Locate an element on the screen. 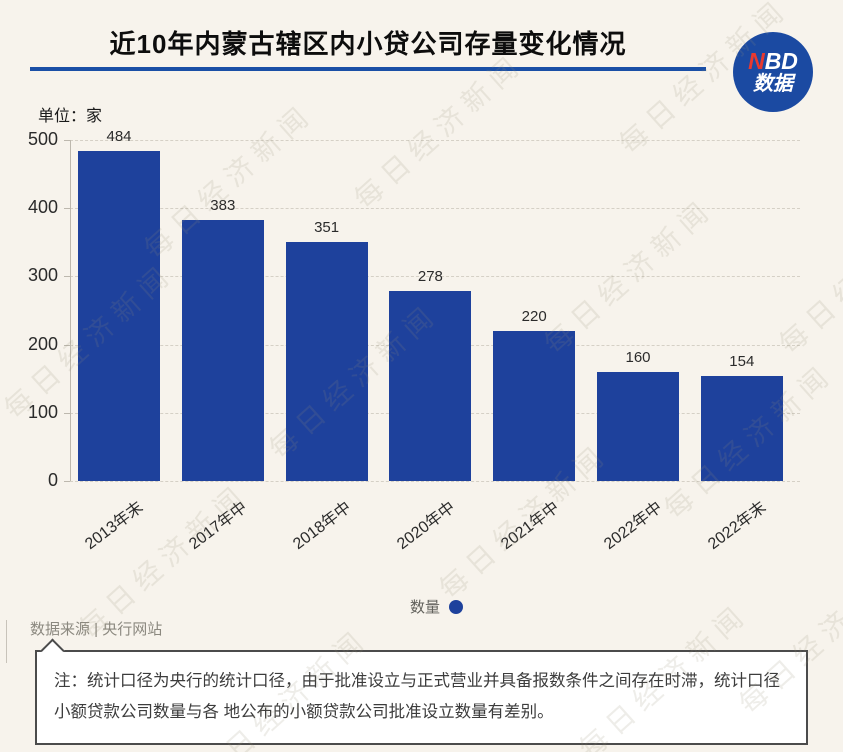  bar-2020年中 is located at coordinates (430, 386).